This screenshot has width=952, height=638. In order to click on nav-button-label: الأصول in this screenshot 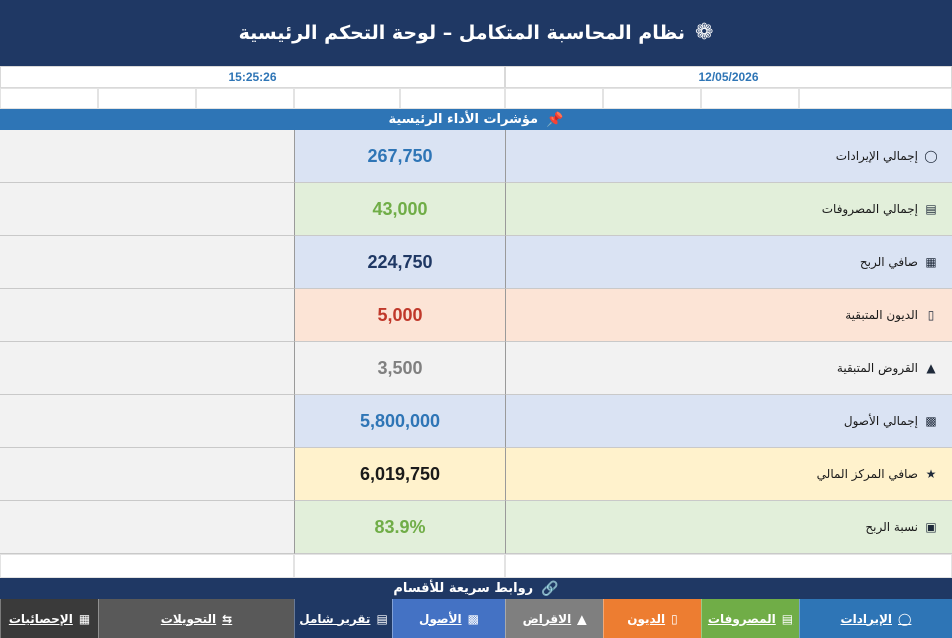, I will do `click(440, 618)`.